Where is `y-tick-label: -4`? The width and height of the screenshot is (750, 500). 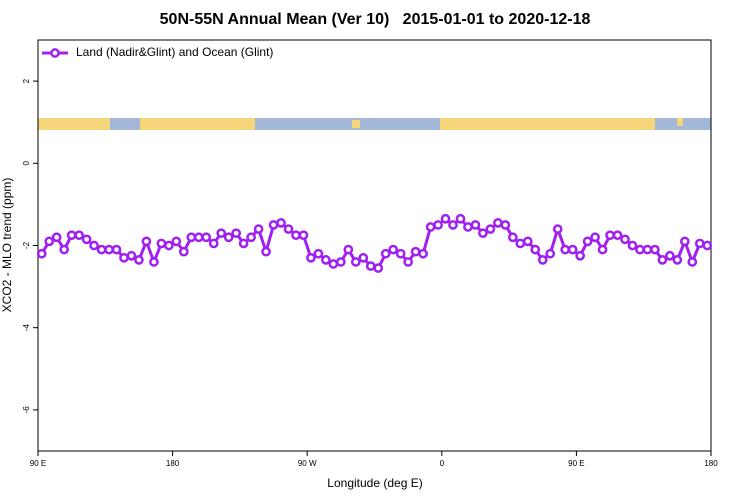 y-tick-label: -4 is located at coordinates (26, 328).